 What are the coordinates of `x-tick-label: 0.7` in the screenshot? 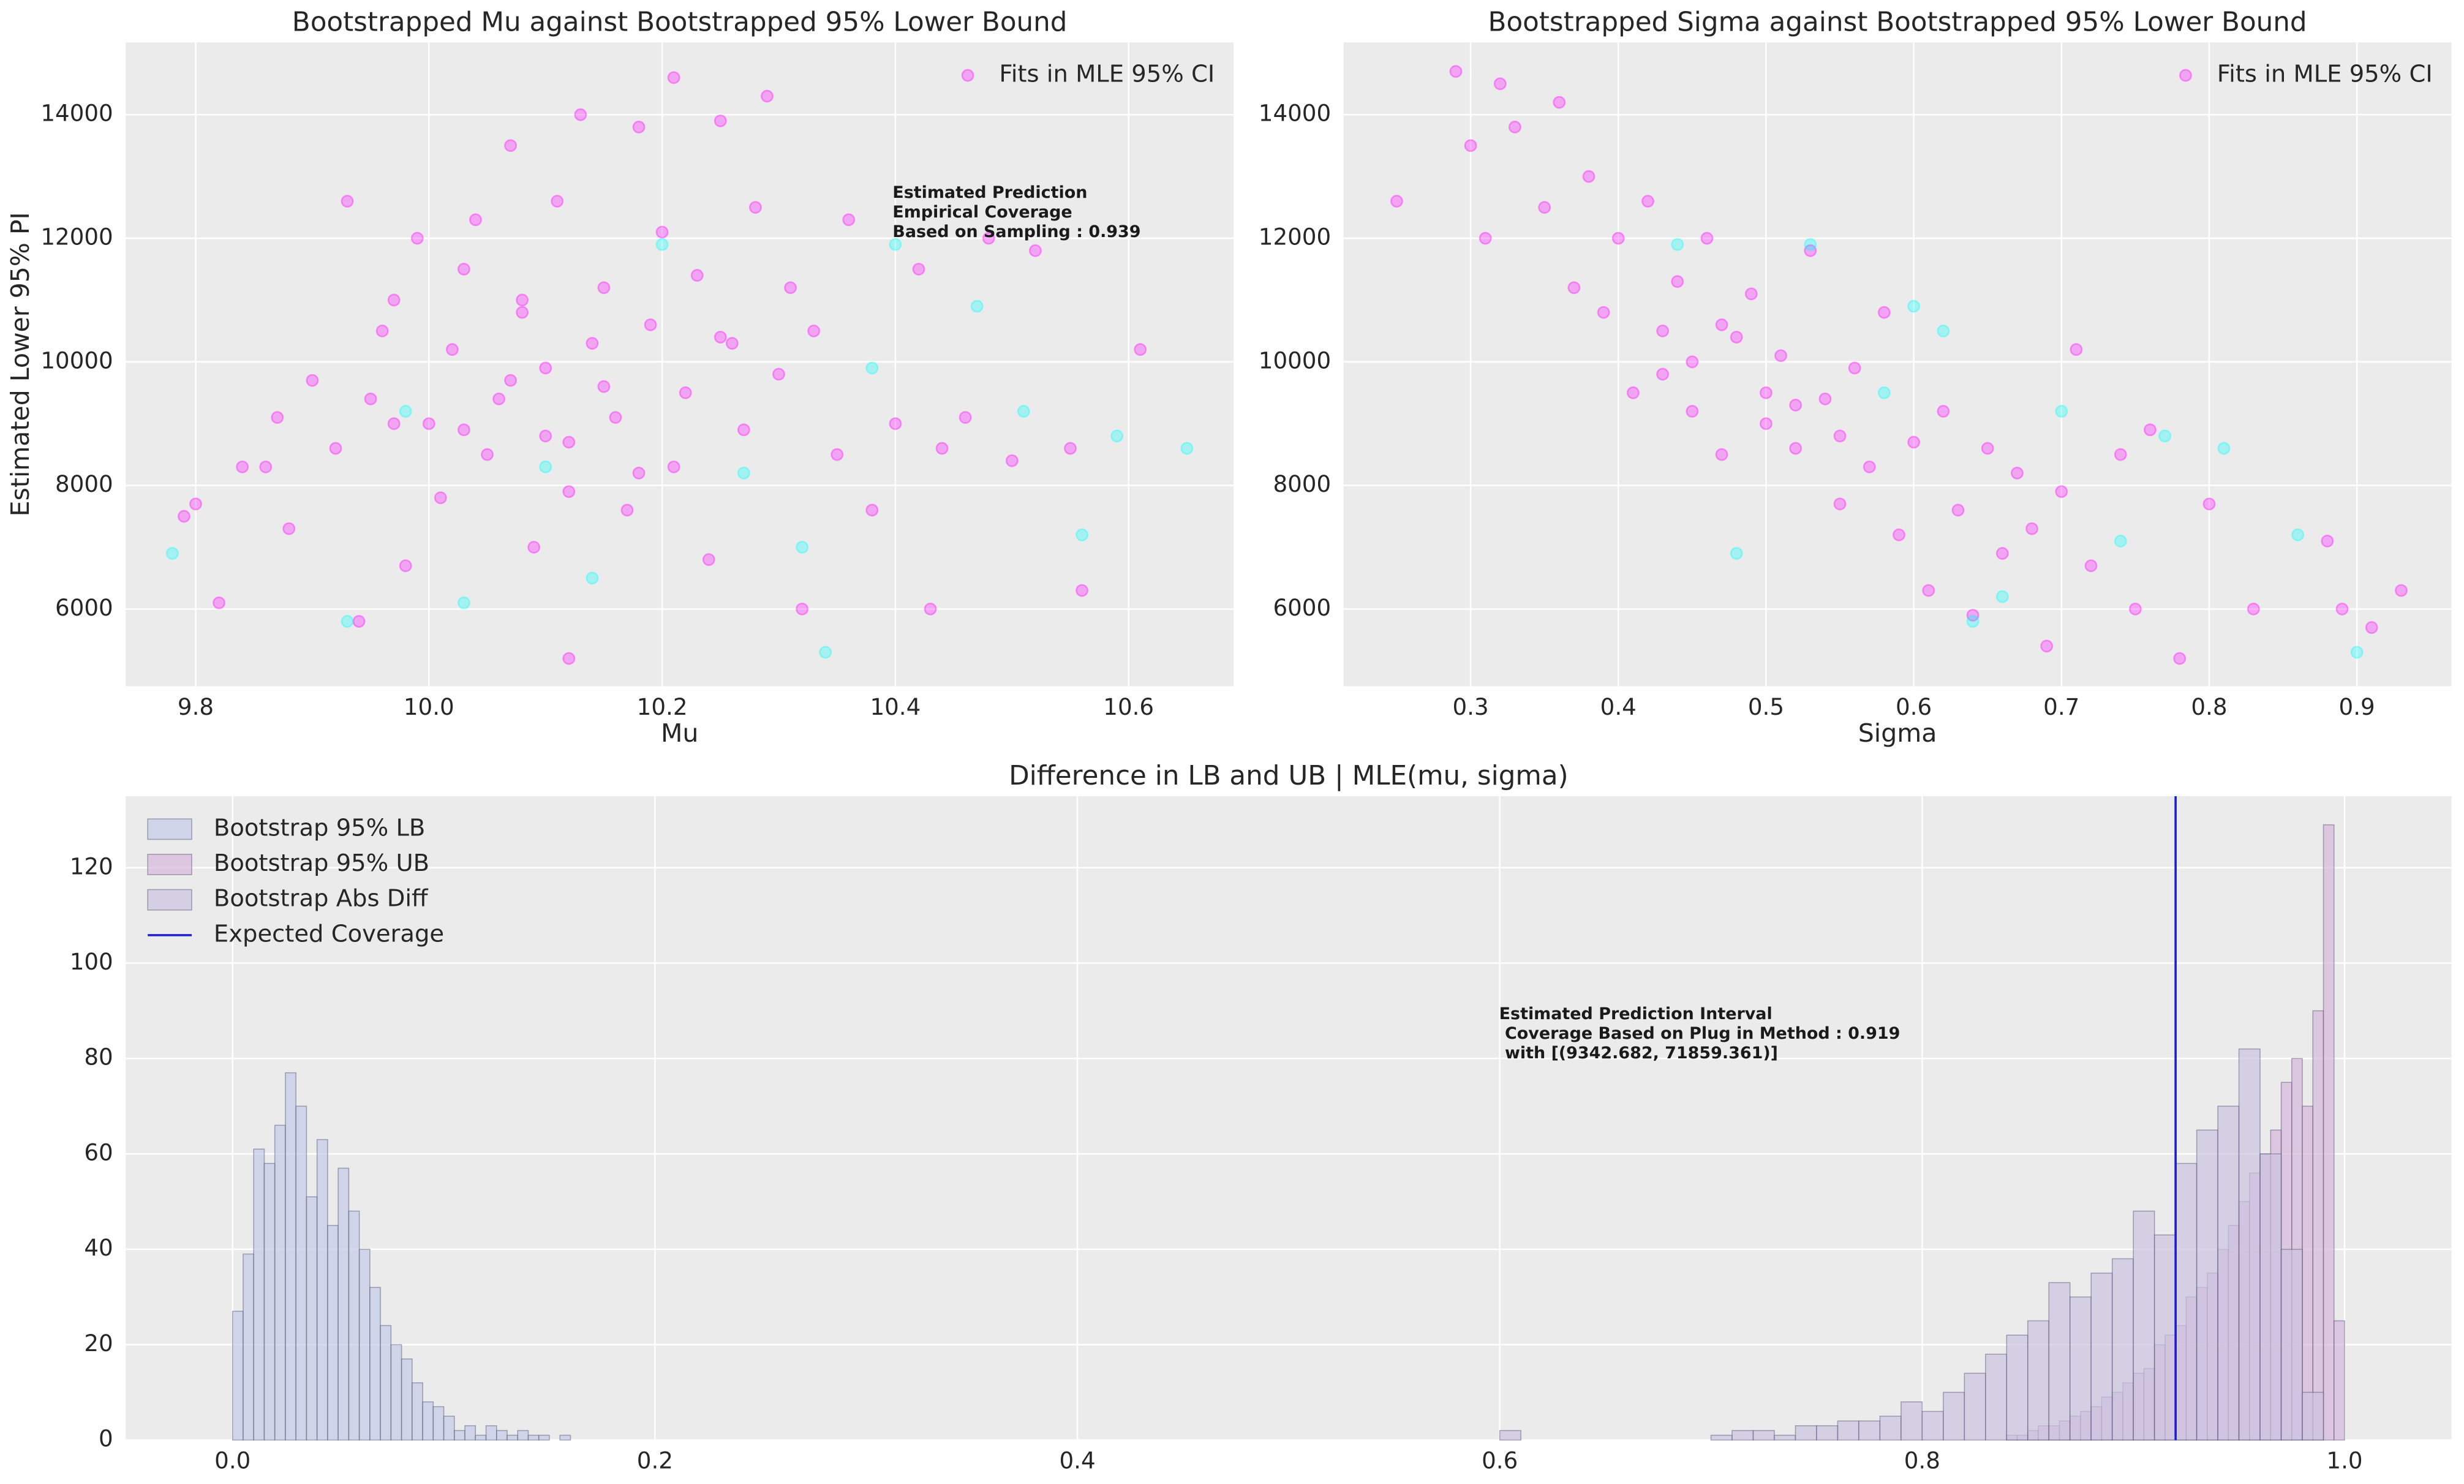 It's located at (2061, 706).